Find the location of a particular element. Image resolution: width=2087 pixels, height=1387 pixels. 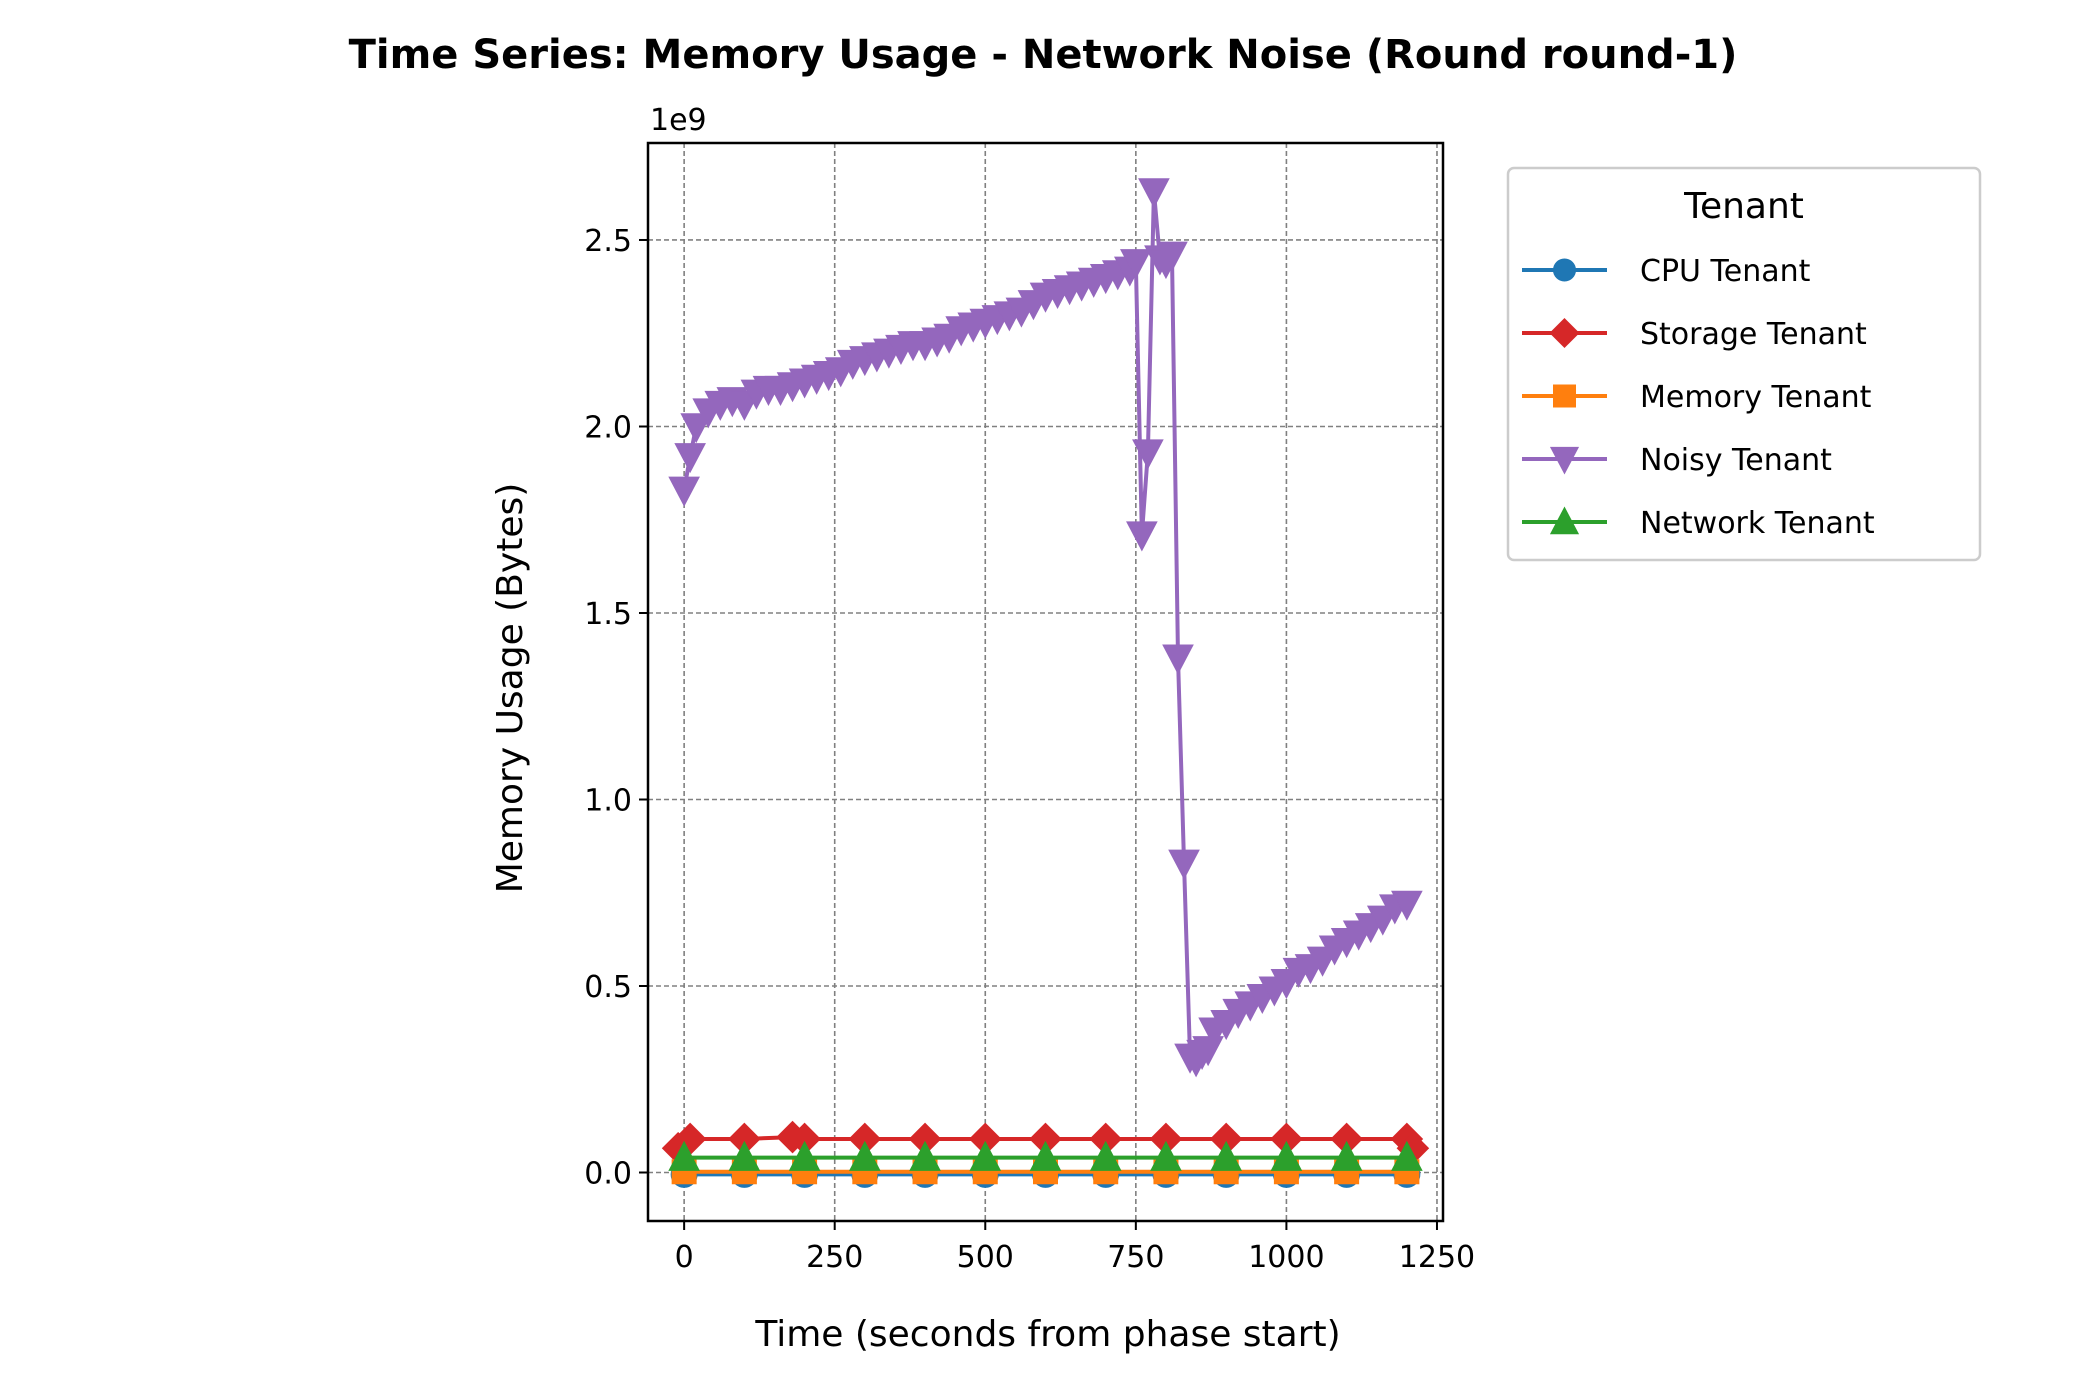

y-tick-label: 2.0 is located at coordinates (608, 427).